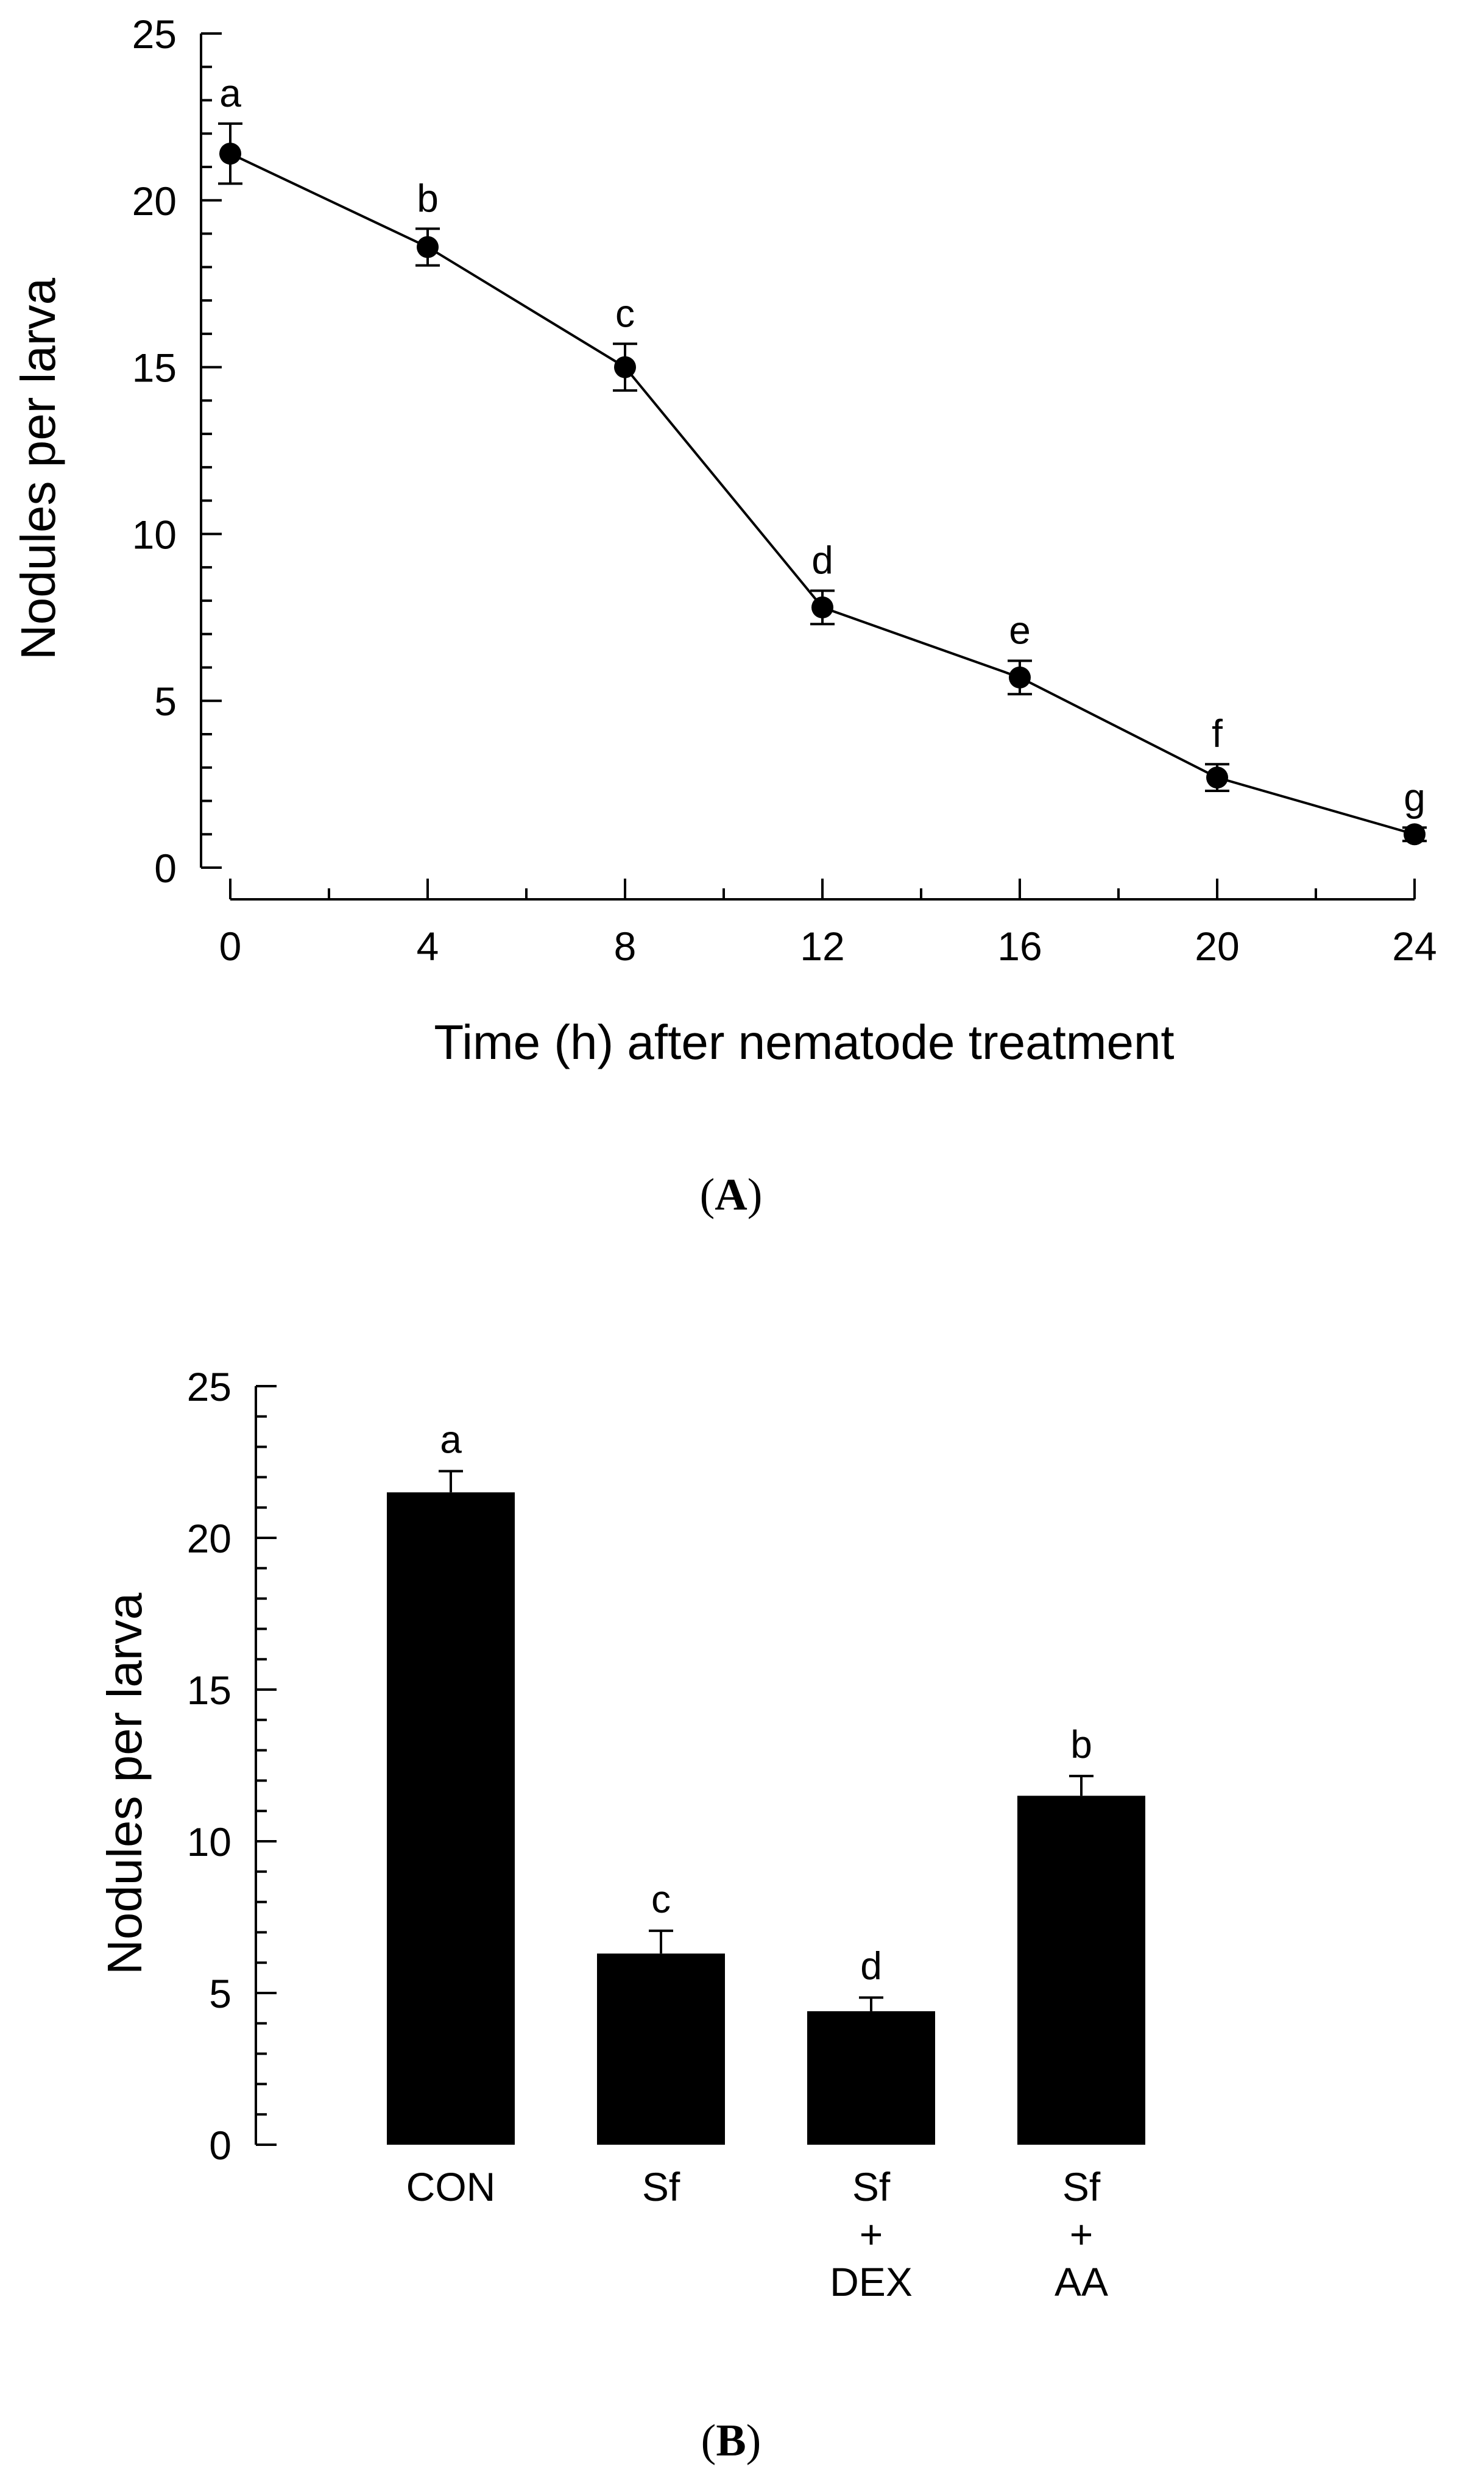 The width and height of the screenshot is (1484, 2478). What do you see at coordinates (822, 946) in the screenshot?
I see `x-tick-label: 12` at bounding box center [822, 946].